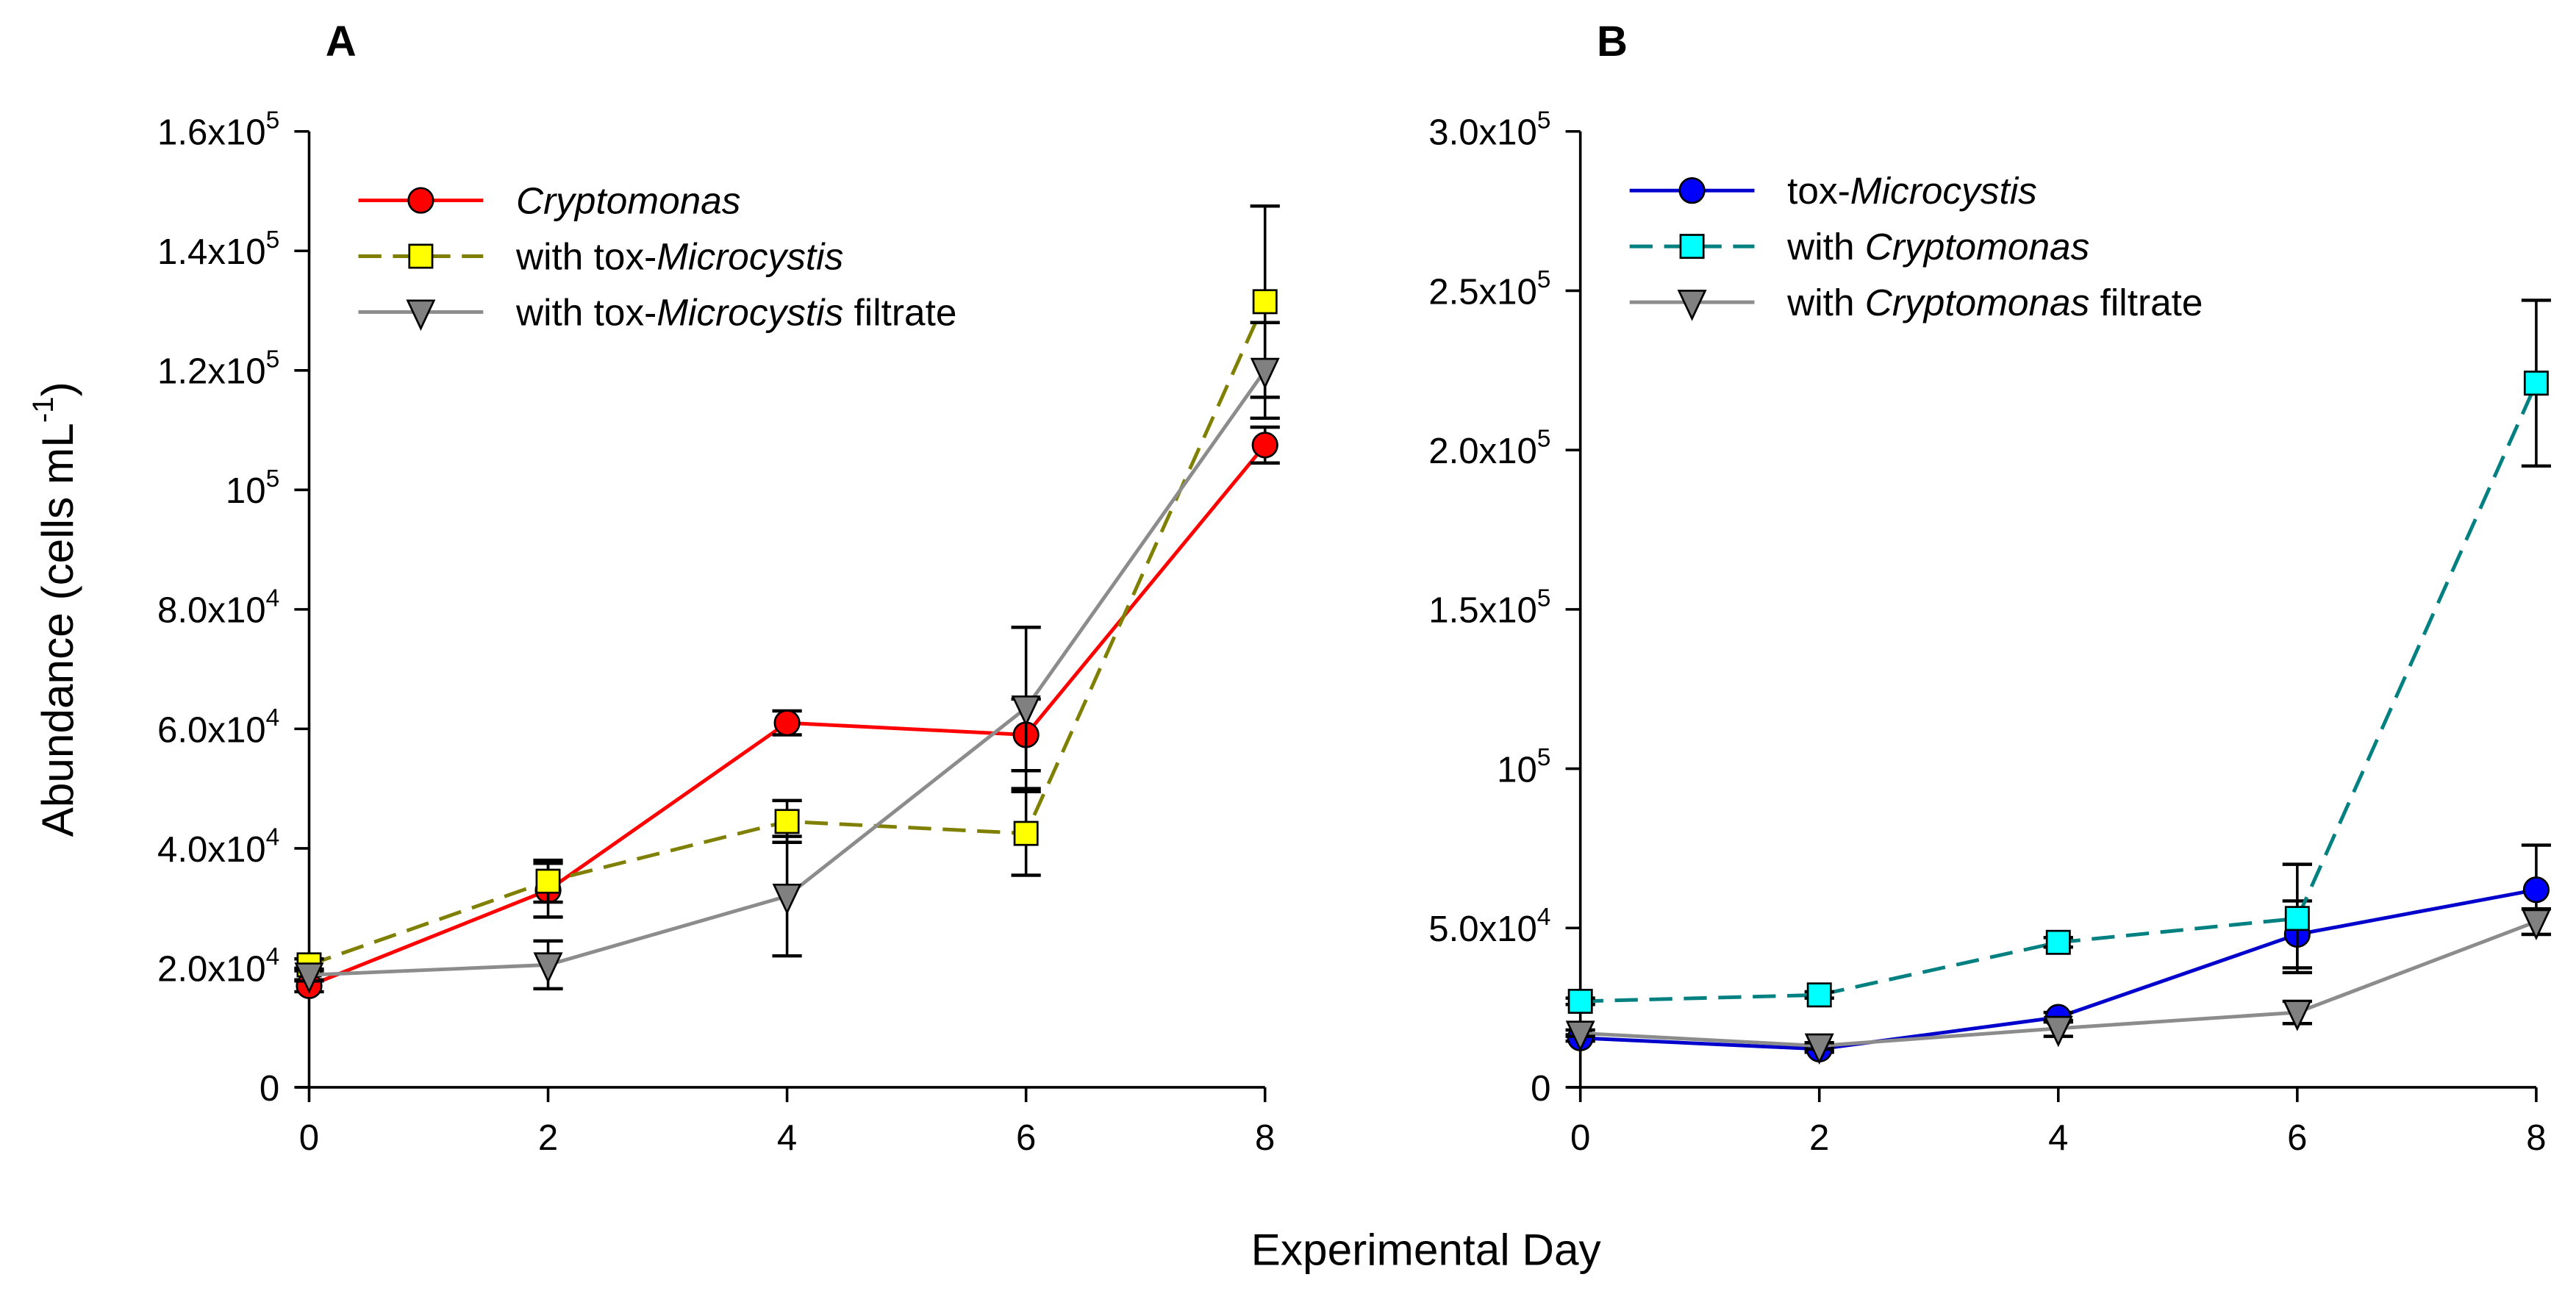 The image size is (2576, 1291). What do you see at coordinates (1482, 133) in the screenshot?
I see `y-tick-base: 3.0x10` at bounding box center [1482, 133].